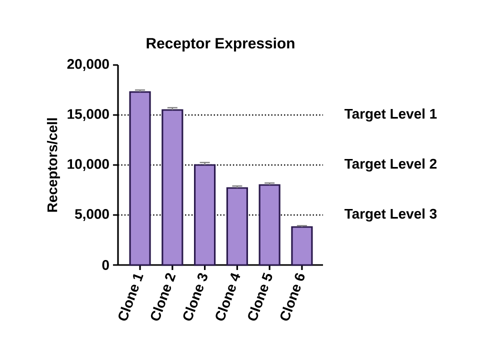 This screenshot has width=479, height=343. Describe the element at coordinates (195, 297) in the screenshot. I see `x-tick-label: Clone 3` at that location.